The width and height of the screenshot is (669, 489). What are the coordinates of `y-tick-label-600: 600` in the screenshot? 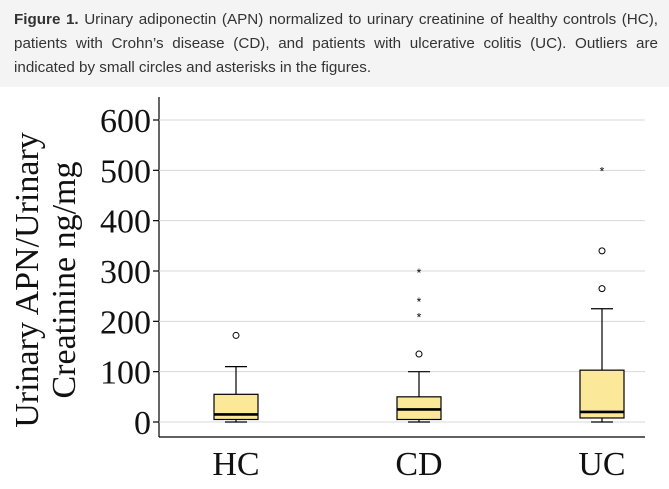 It's located at (125, 121).